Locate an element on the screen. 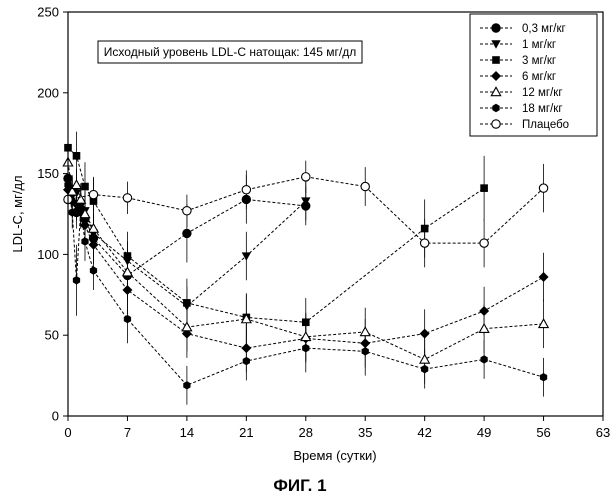  x-tick-label: 21 is located at coordinates (246, 432).